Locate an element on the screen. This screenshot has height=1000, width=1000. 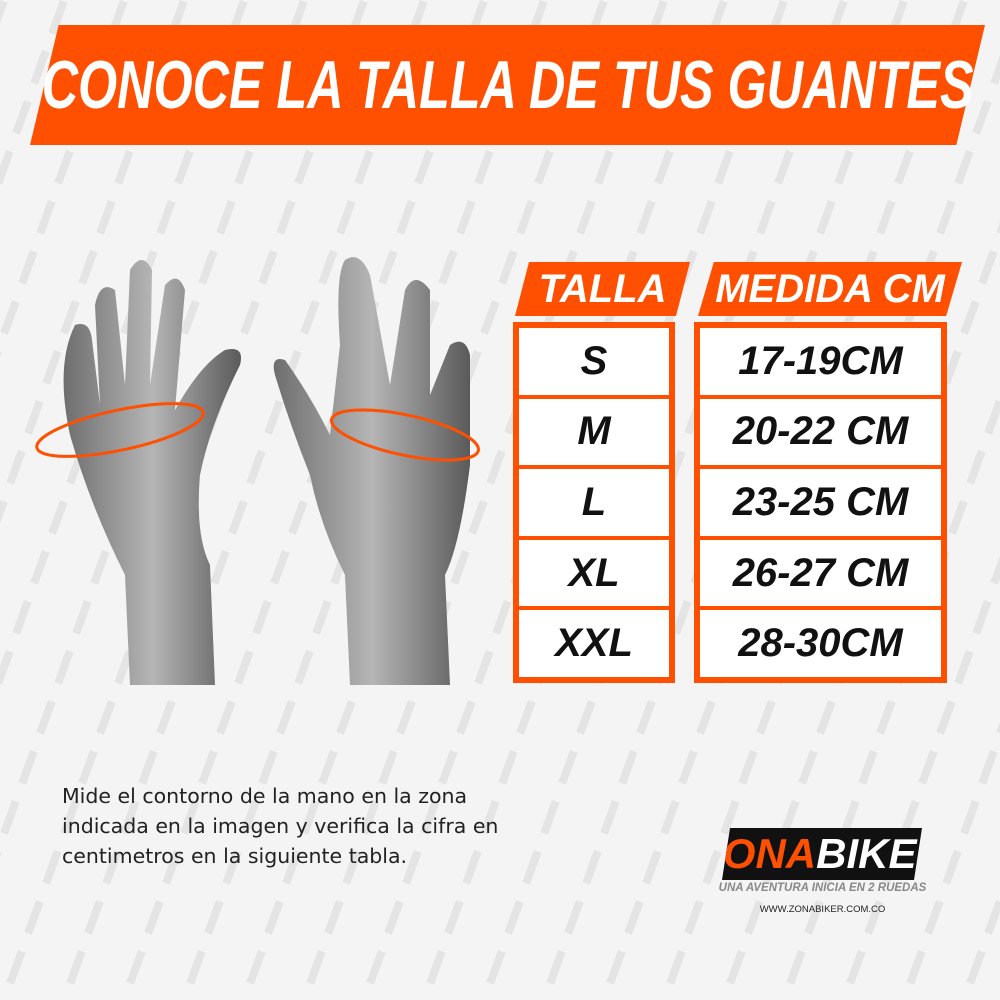
size-cell: XL is located at coordinates (594, 573).